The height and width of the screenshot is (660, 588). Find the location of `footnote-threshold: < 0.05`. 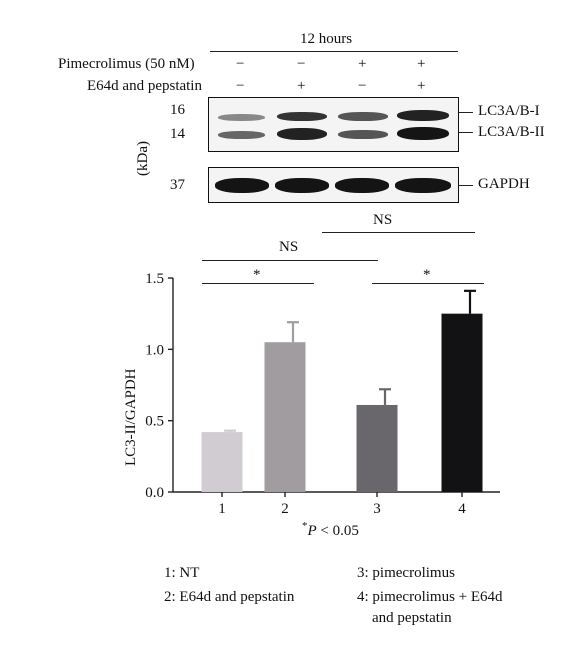

footnote-threshold: < 0.05 is located at coordinates (339, 531).